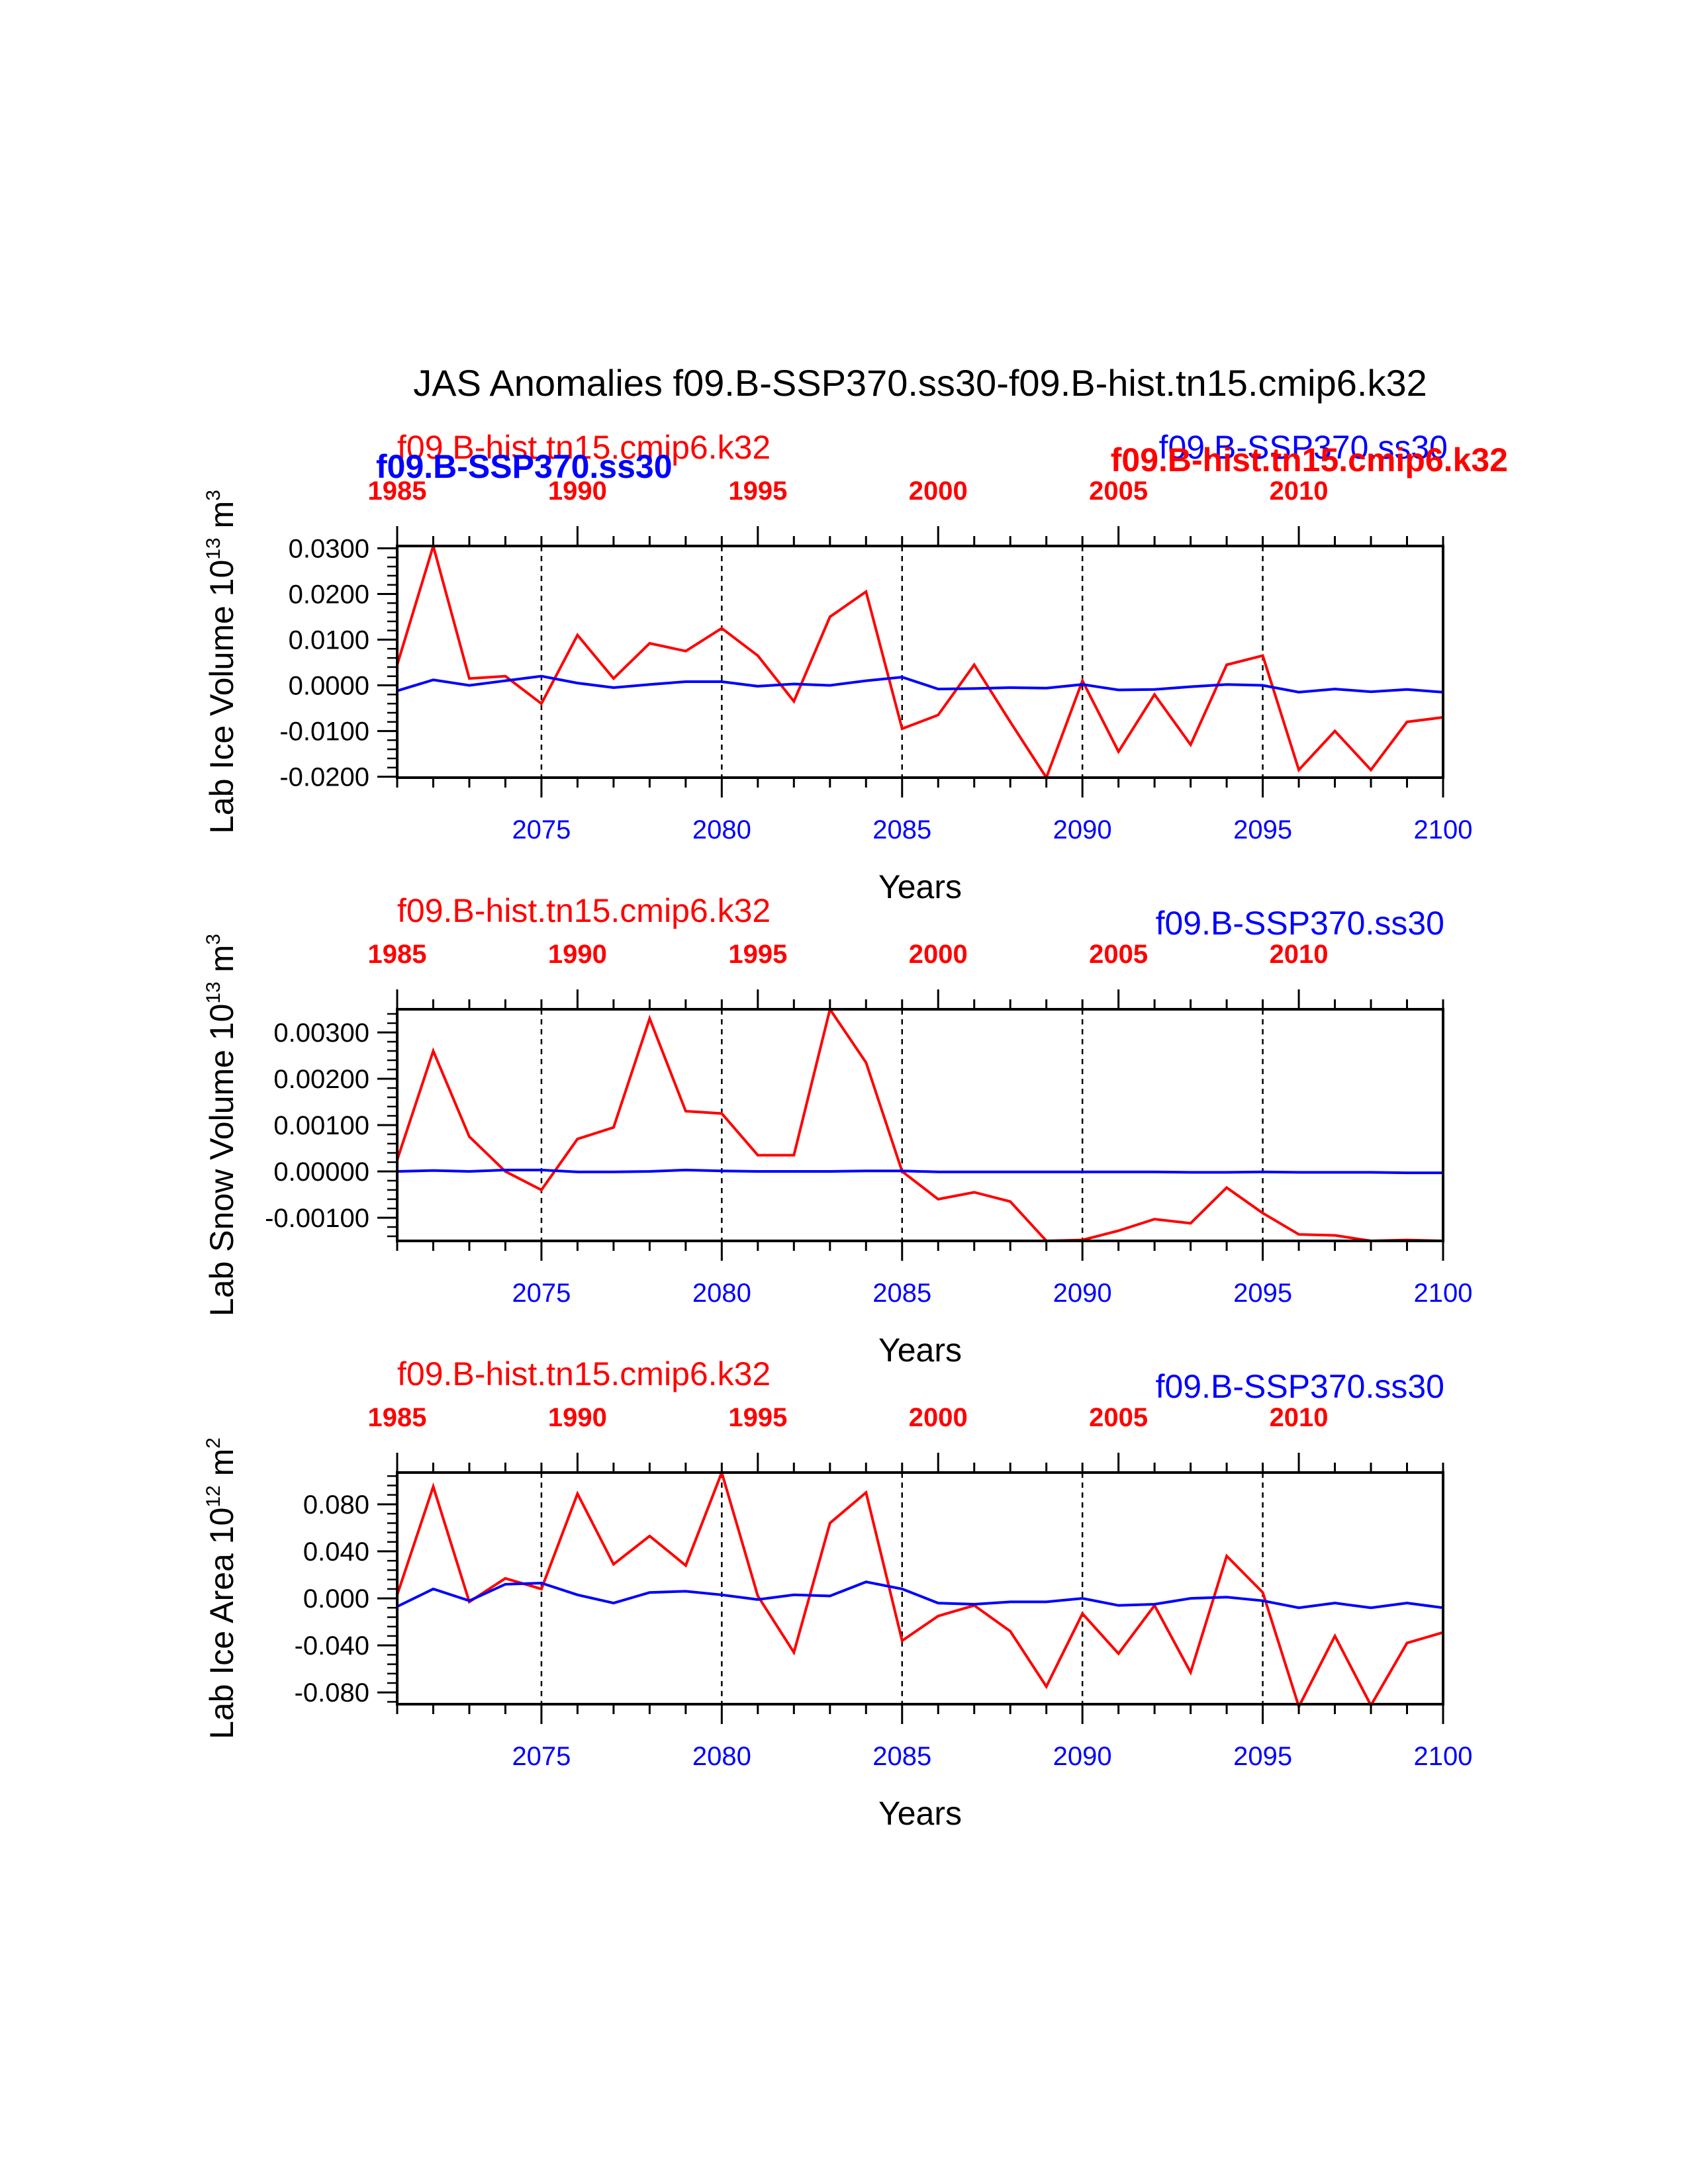 This screenshot has height=2184, width=1688. I want to click on y-axis-title: Lab Ice Area 1012 m2, so click(221, 1588).